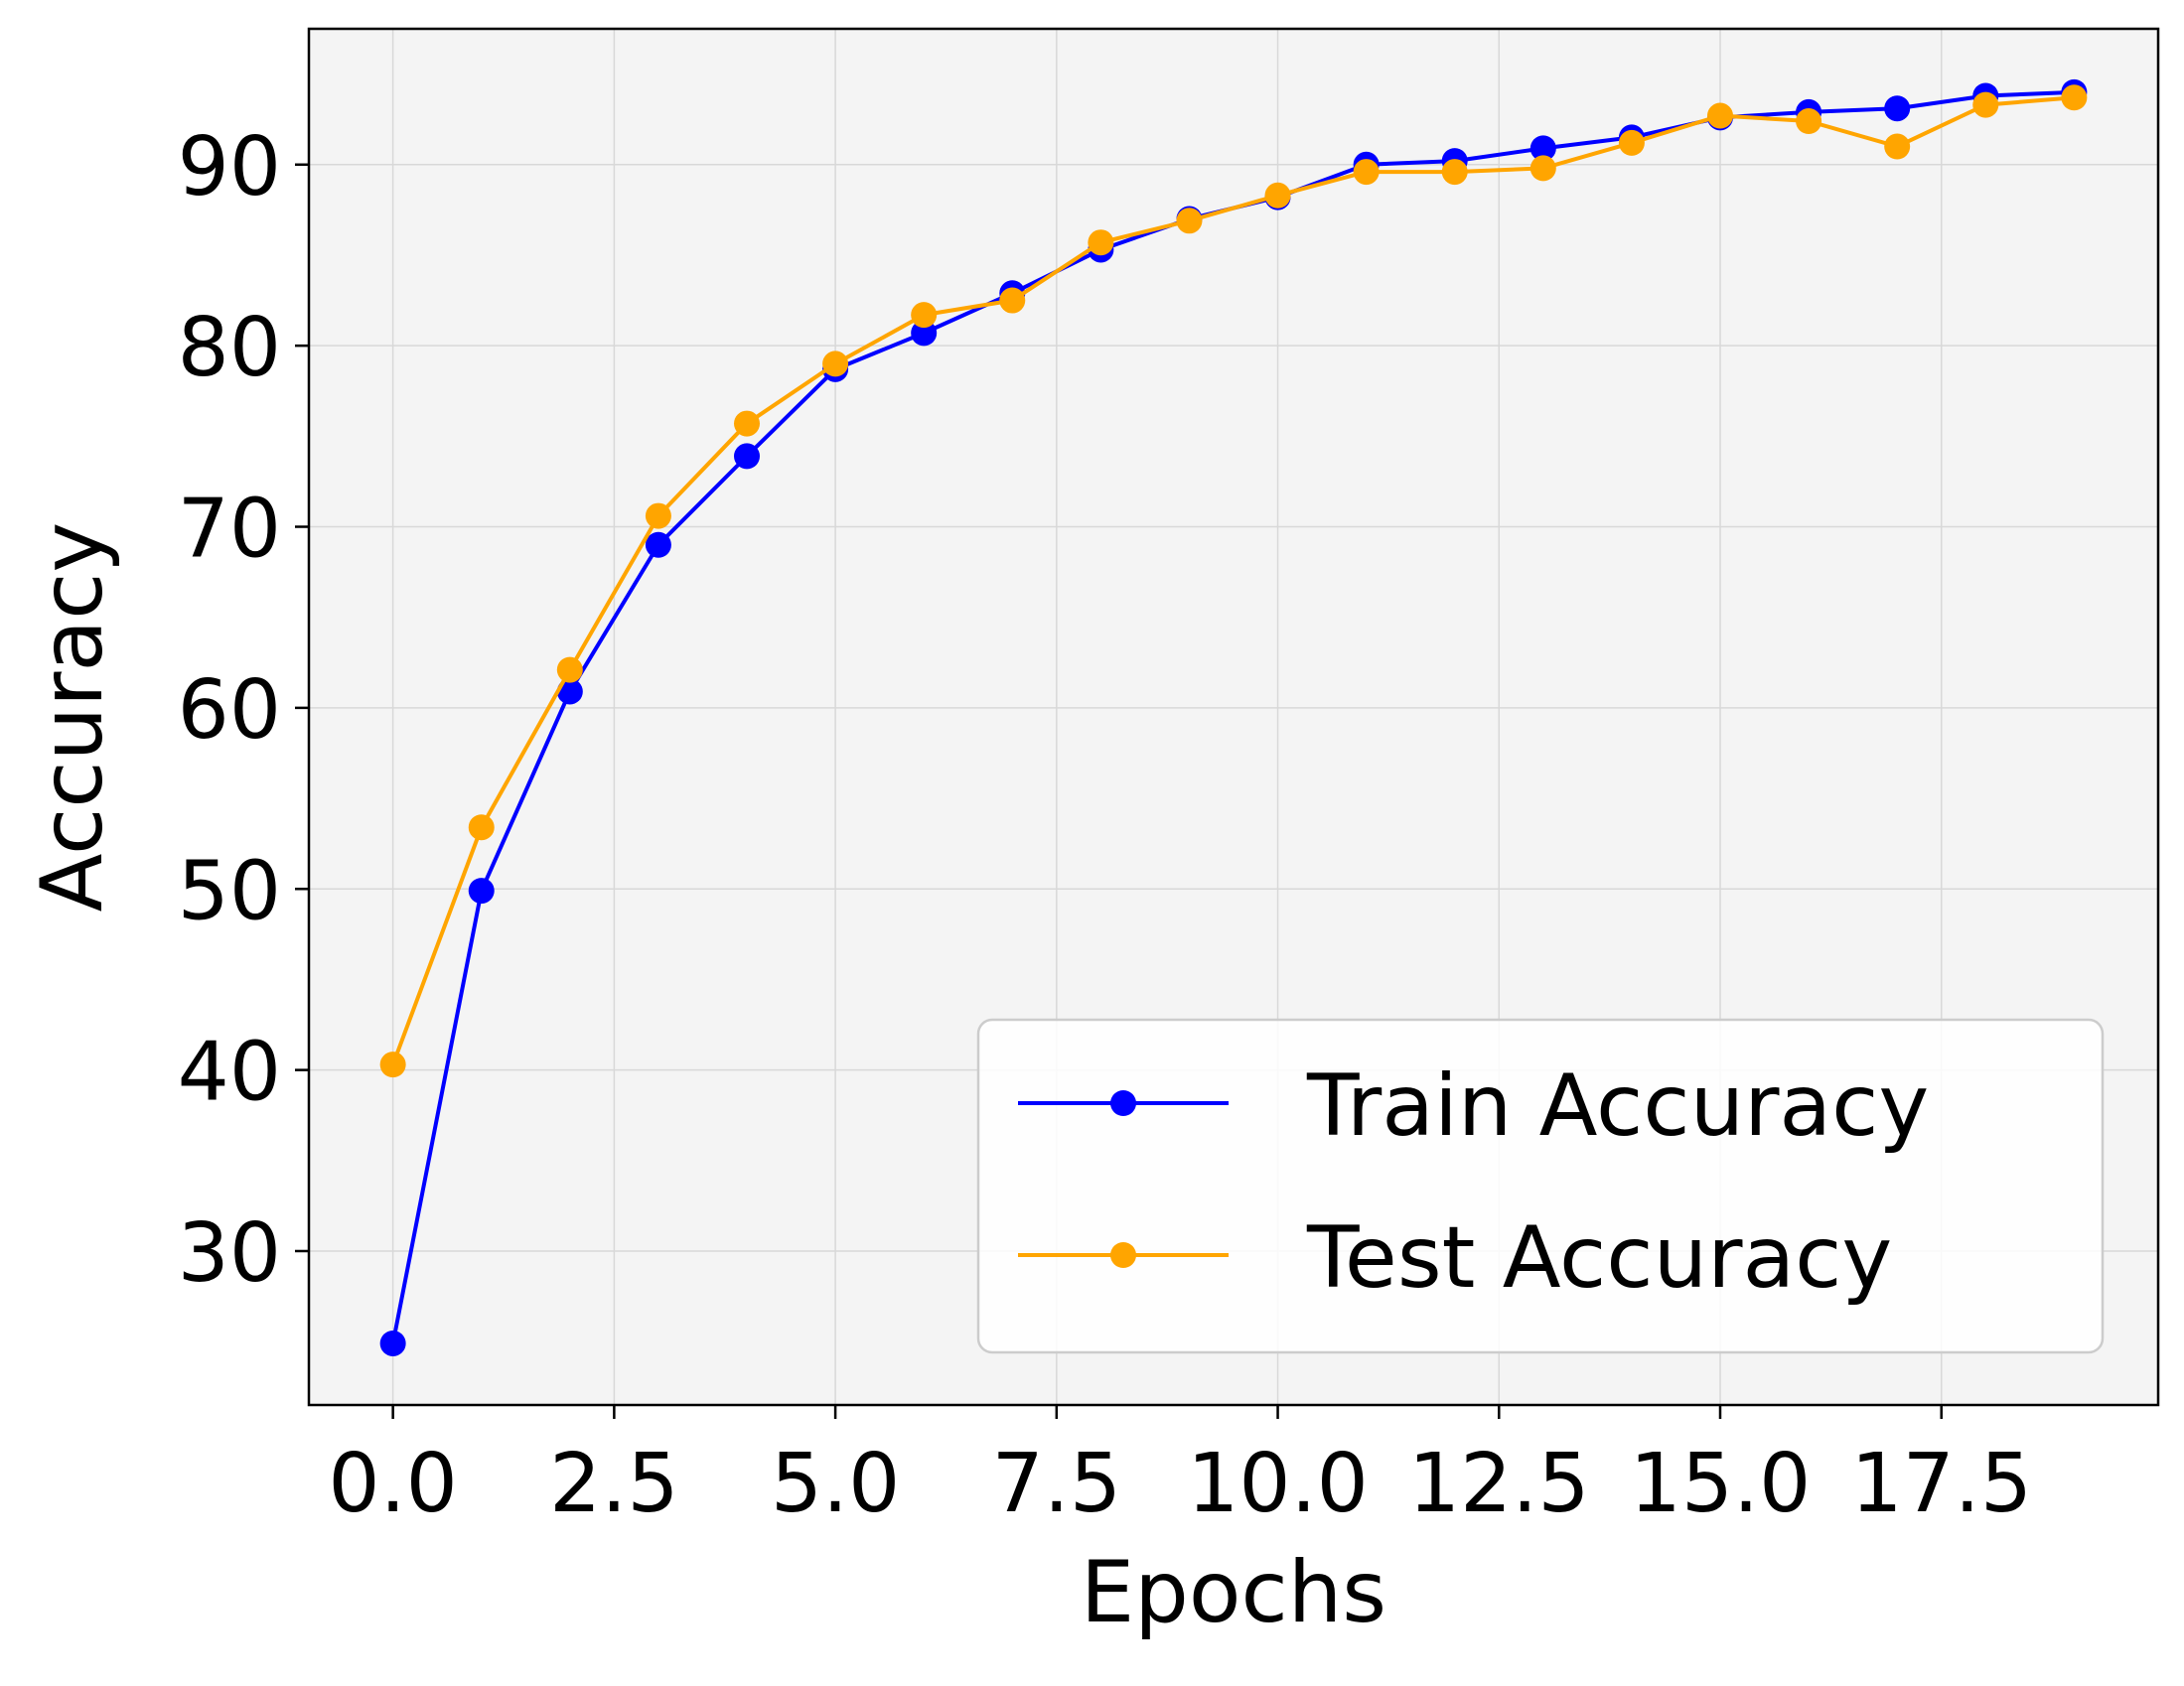 The width and height of the screenshot is (2184, 1686). What do you see at coordinates (835, 1484) in the screenshot?
I see `x-tick-label: 5.0` at bounding box center [835, 1484].